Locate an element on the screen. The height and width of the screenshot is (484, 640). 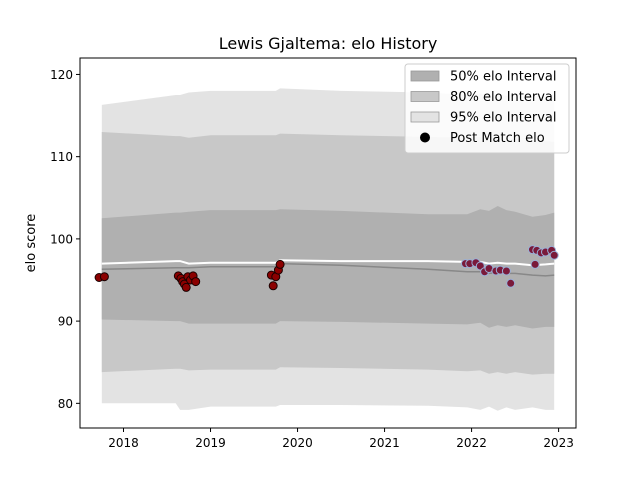
y-tick-label: 120 is located at coordinates (61, 75).